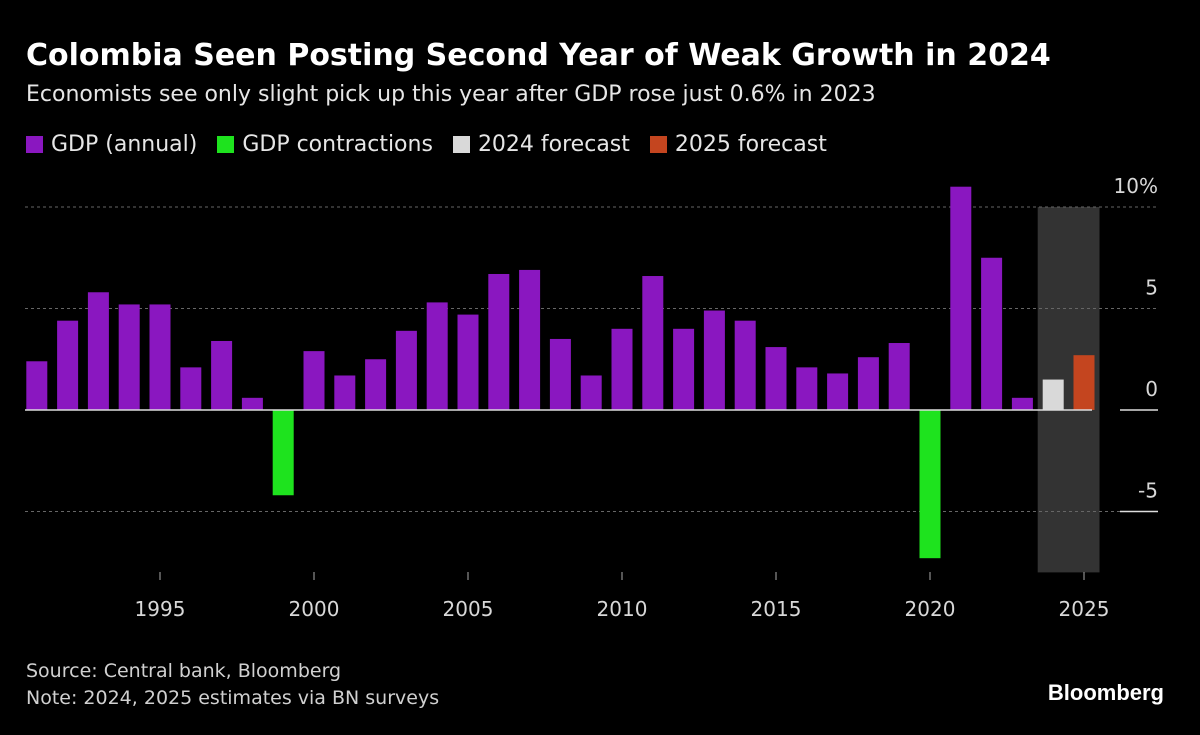 The height and width of the screenshot is (735, 1200). I want to click on bar-2001, so click(345, 392).